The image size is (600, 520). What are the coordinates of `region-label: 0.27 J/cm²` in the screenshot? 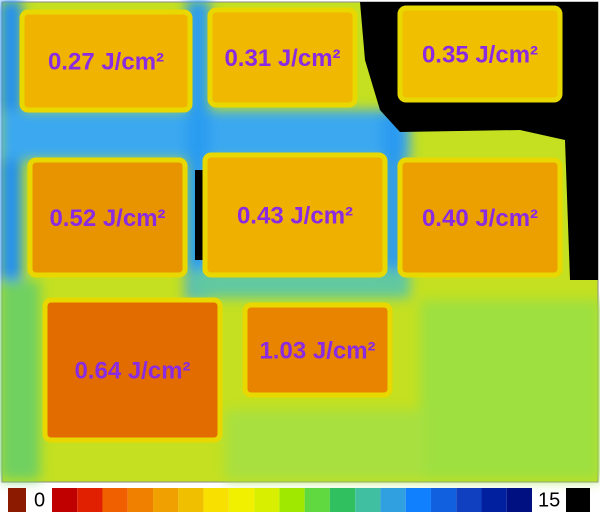 It's located at (106, 61).